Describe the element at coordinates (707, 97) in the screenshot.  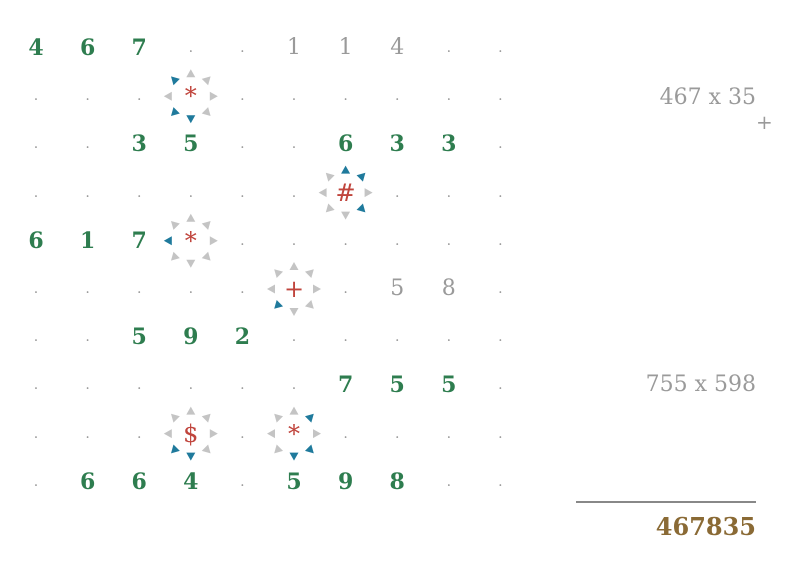
I see `product-label-1: 467 x 35` at that location.